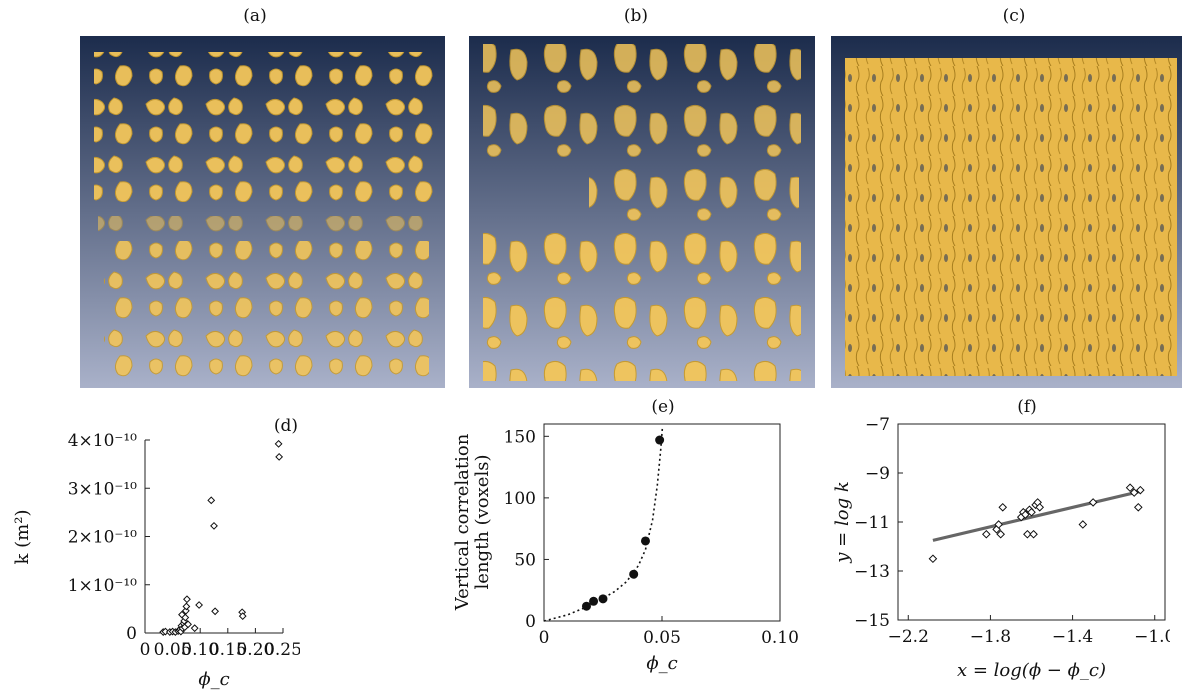 The image size is (1188, 696). What do you see at coordinates (520, 437) in the screenshot?
I see `y-tick-label: 150` at bounding box center [520, 437].